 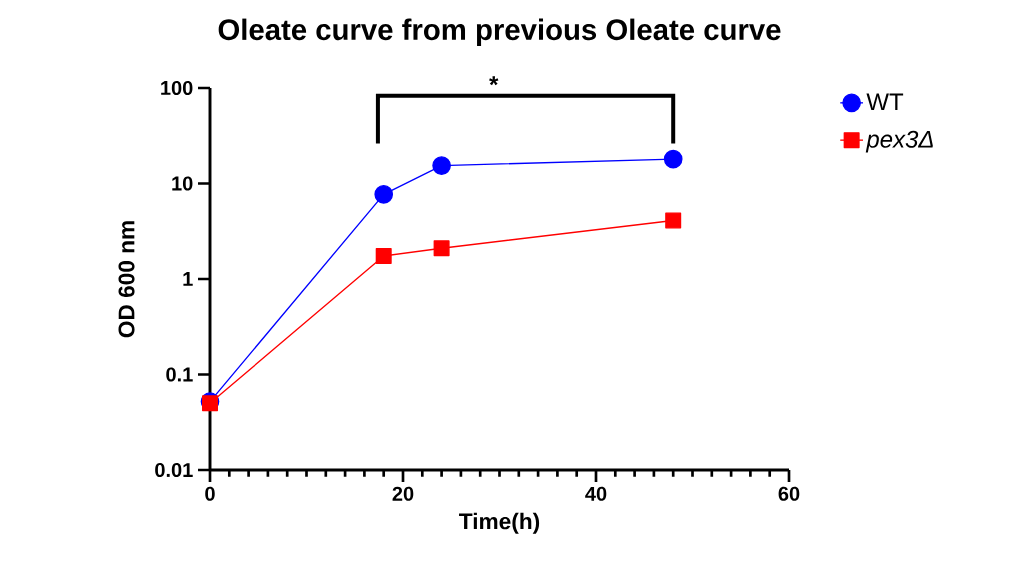 I want to click on x-tick-label: 40, so click(x=596, y=493).